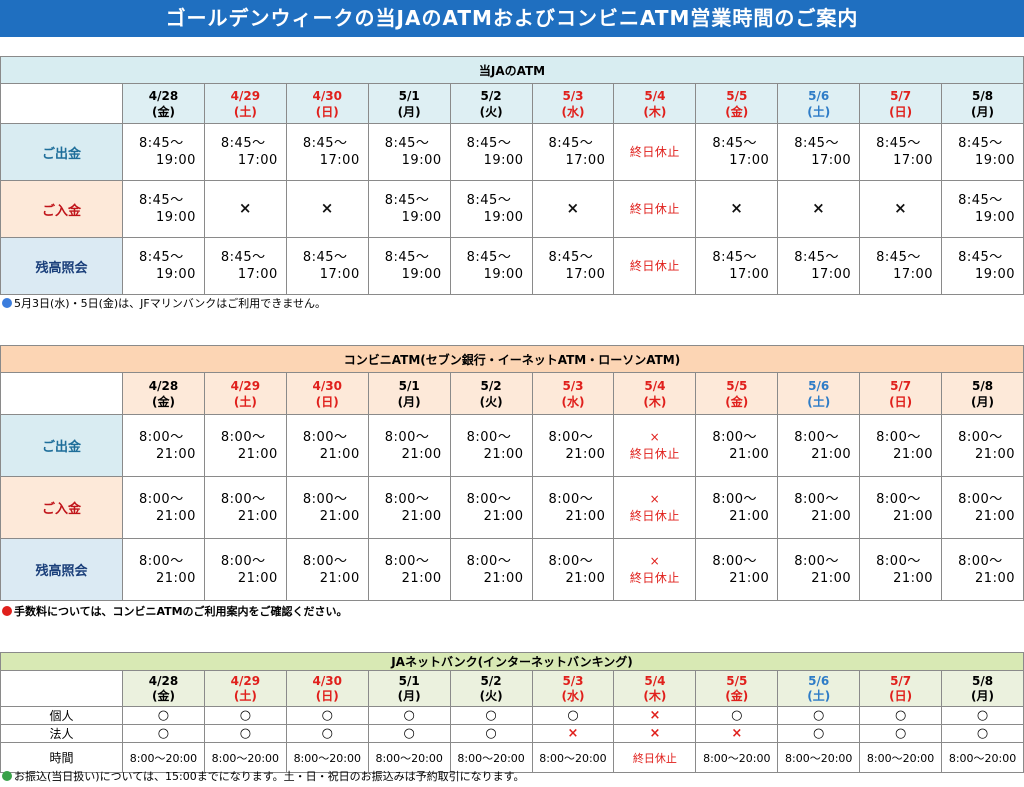  I want to click on date-header: 5/2 (火), so click(491, 688).